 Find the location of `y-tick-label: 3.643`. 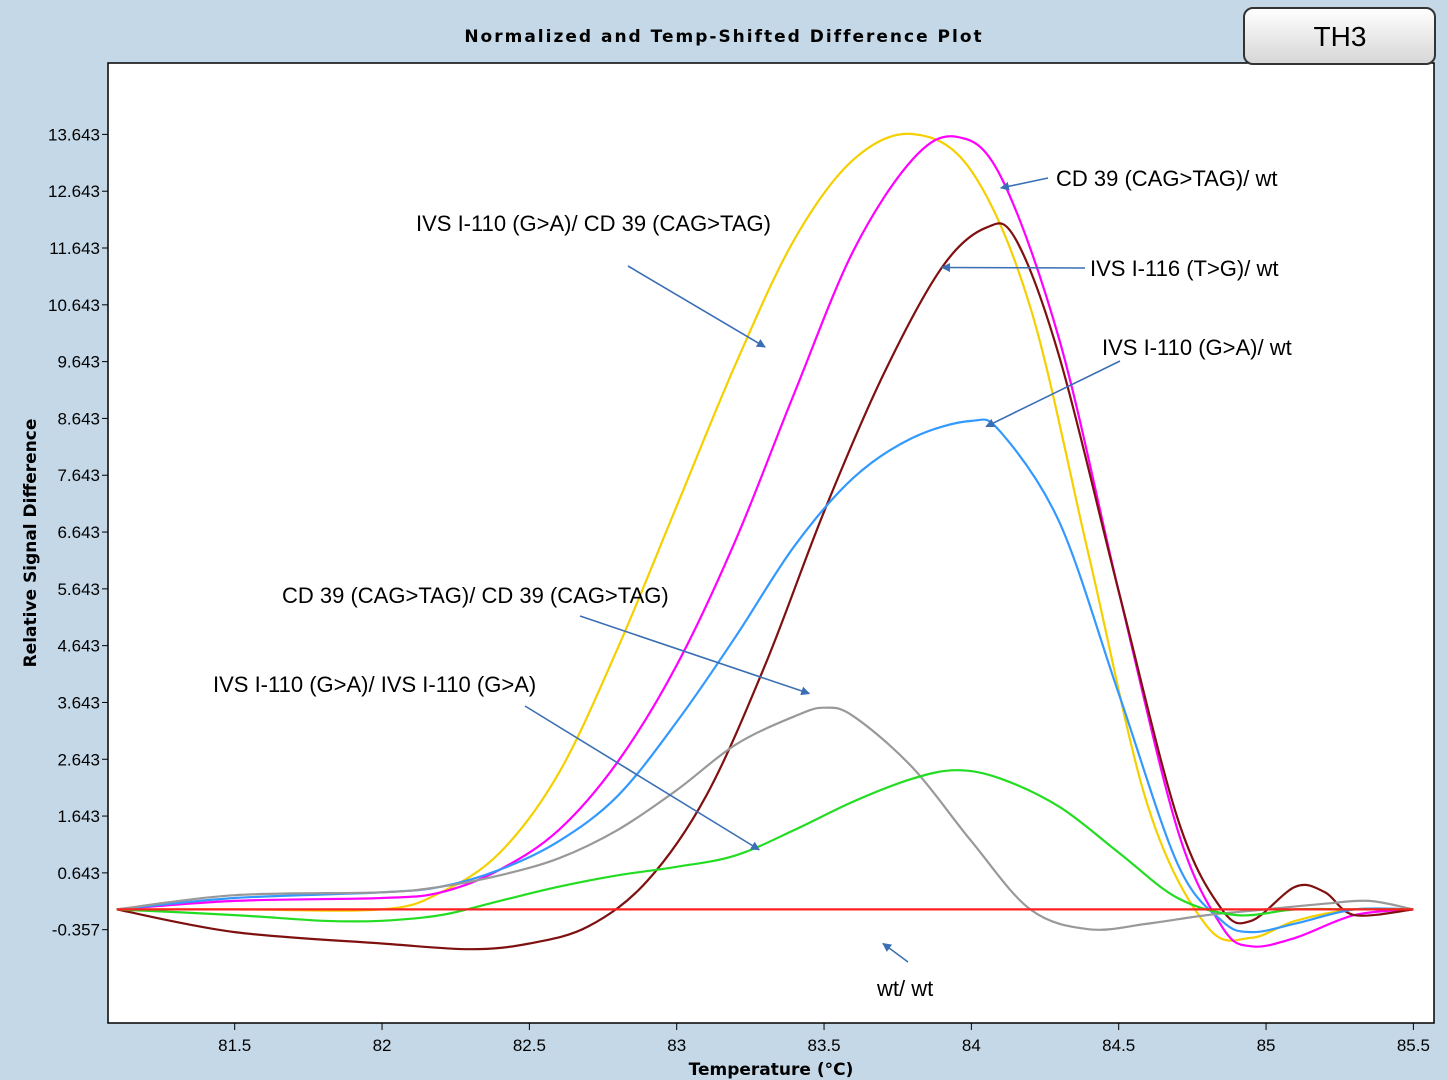

y-tick-label: 3.643 is located at coordinates (78, 702).